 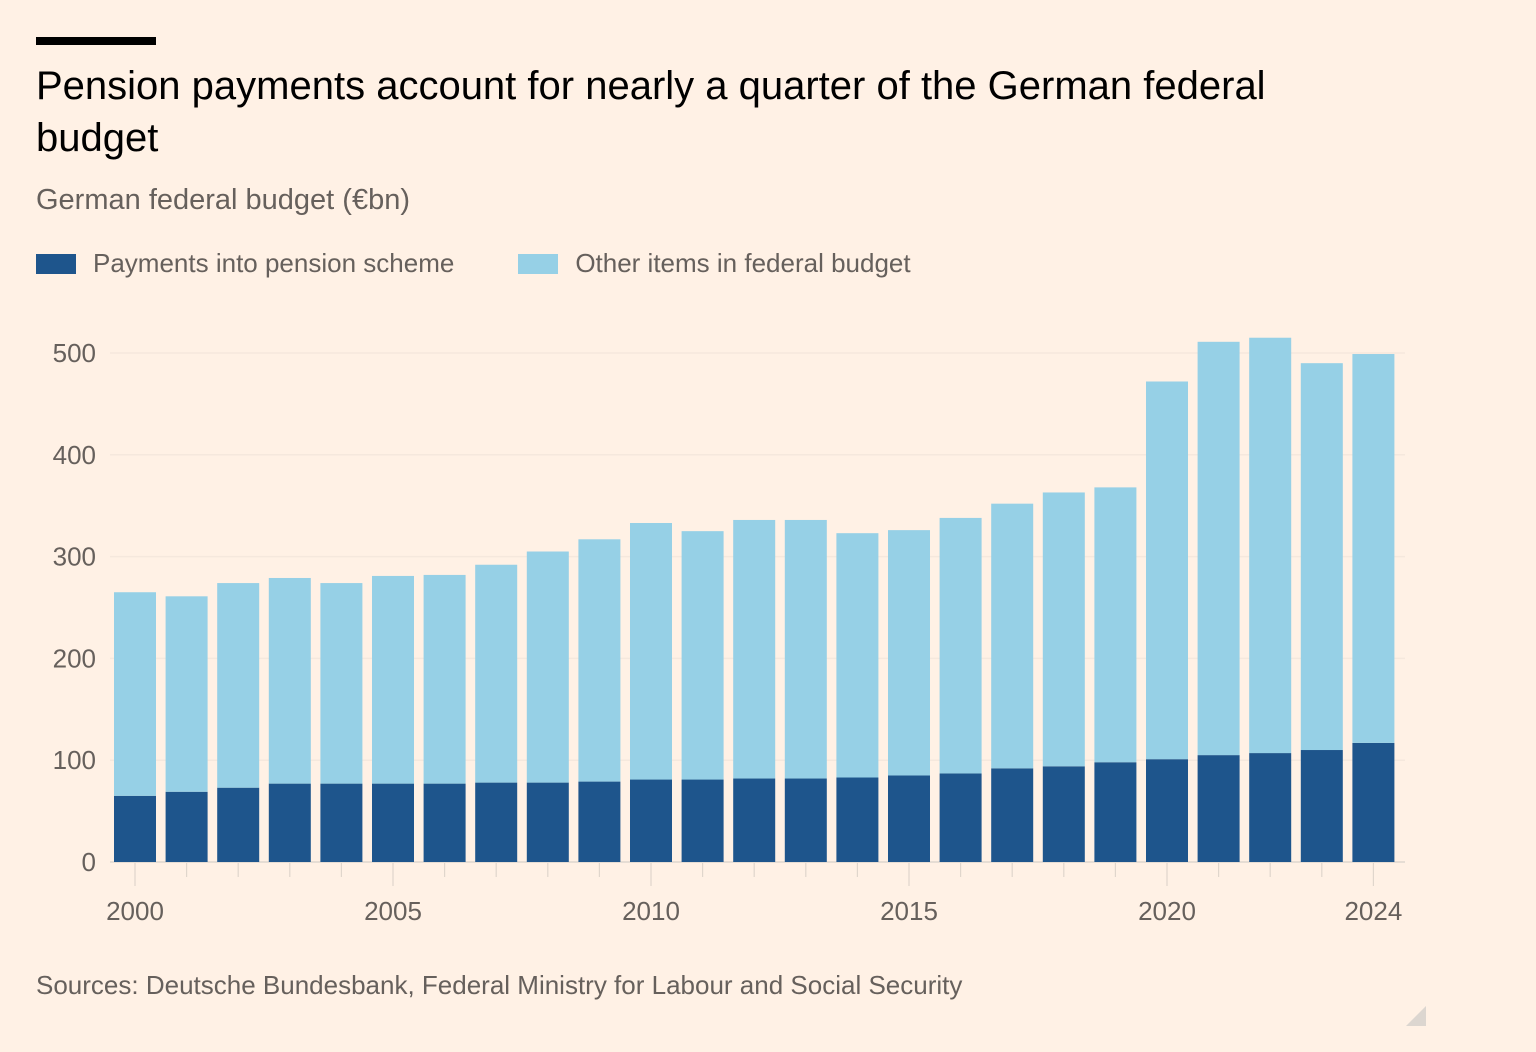 What do you see at coordinates (74, 760) in the screenshot?
I see `y-tick-label-100: 100` at bounding box center [74, 760].